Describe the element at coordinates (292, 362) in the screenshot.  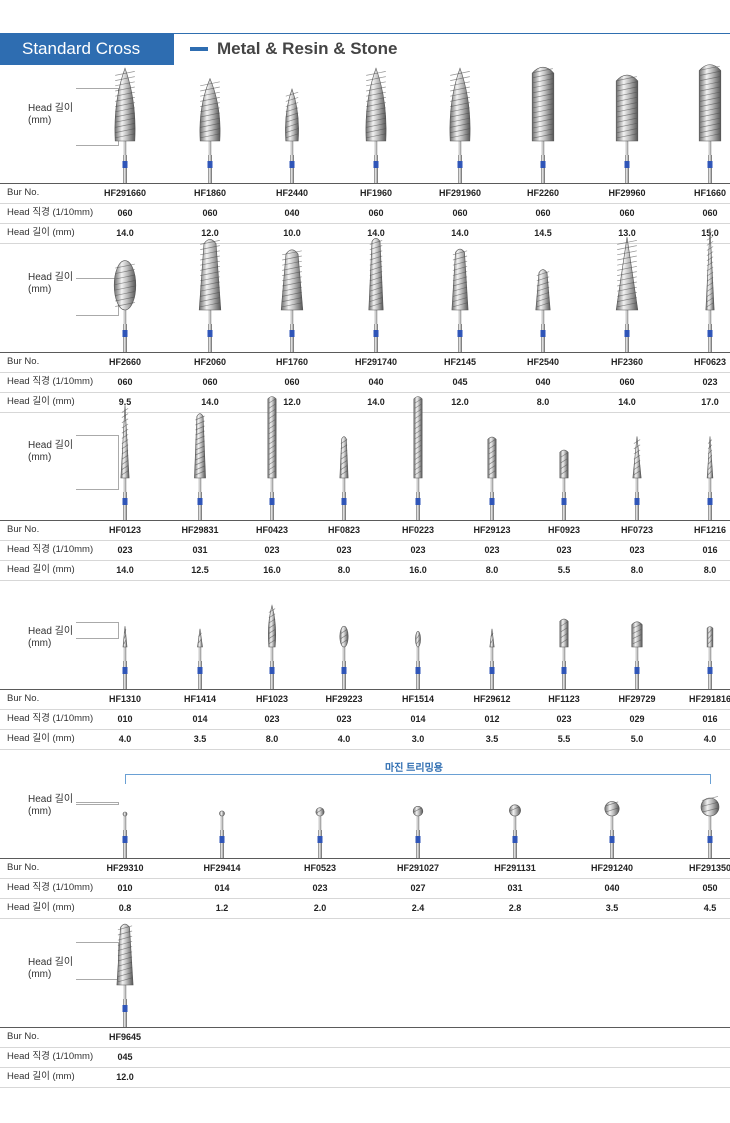
I see `bur-number: HF1760` at that location.